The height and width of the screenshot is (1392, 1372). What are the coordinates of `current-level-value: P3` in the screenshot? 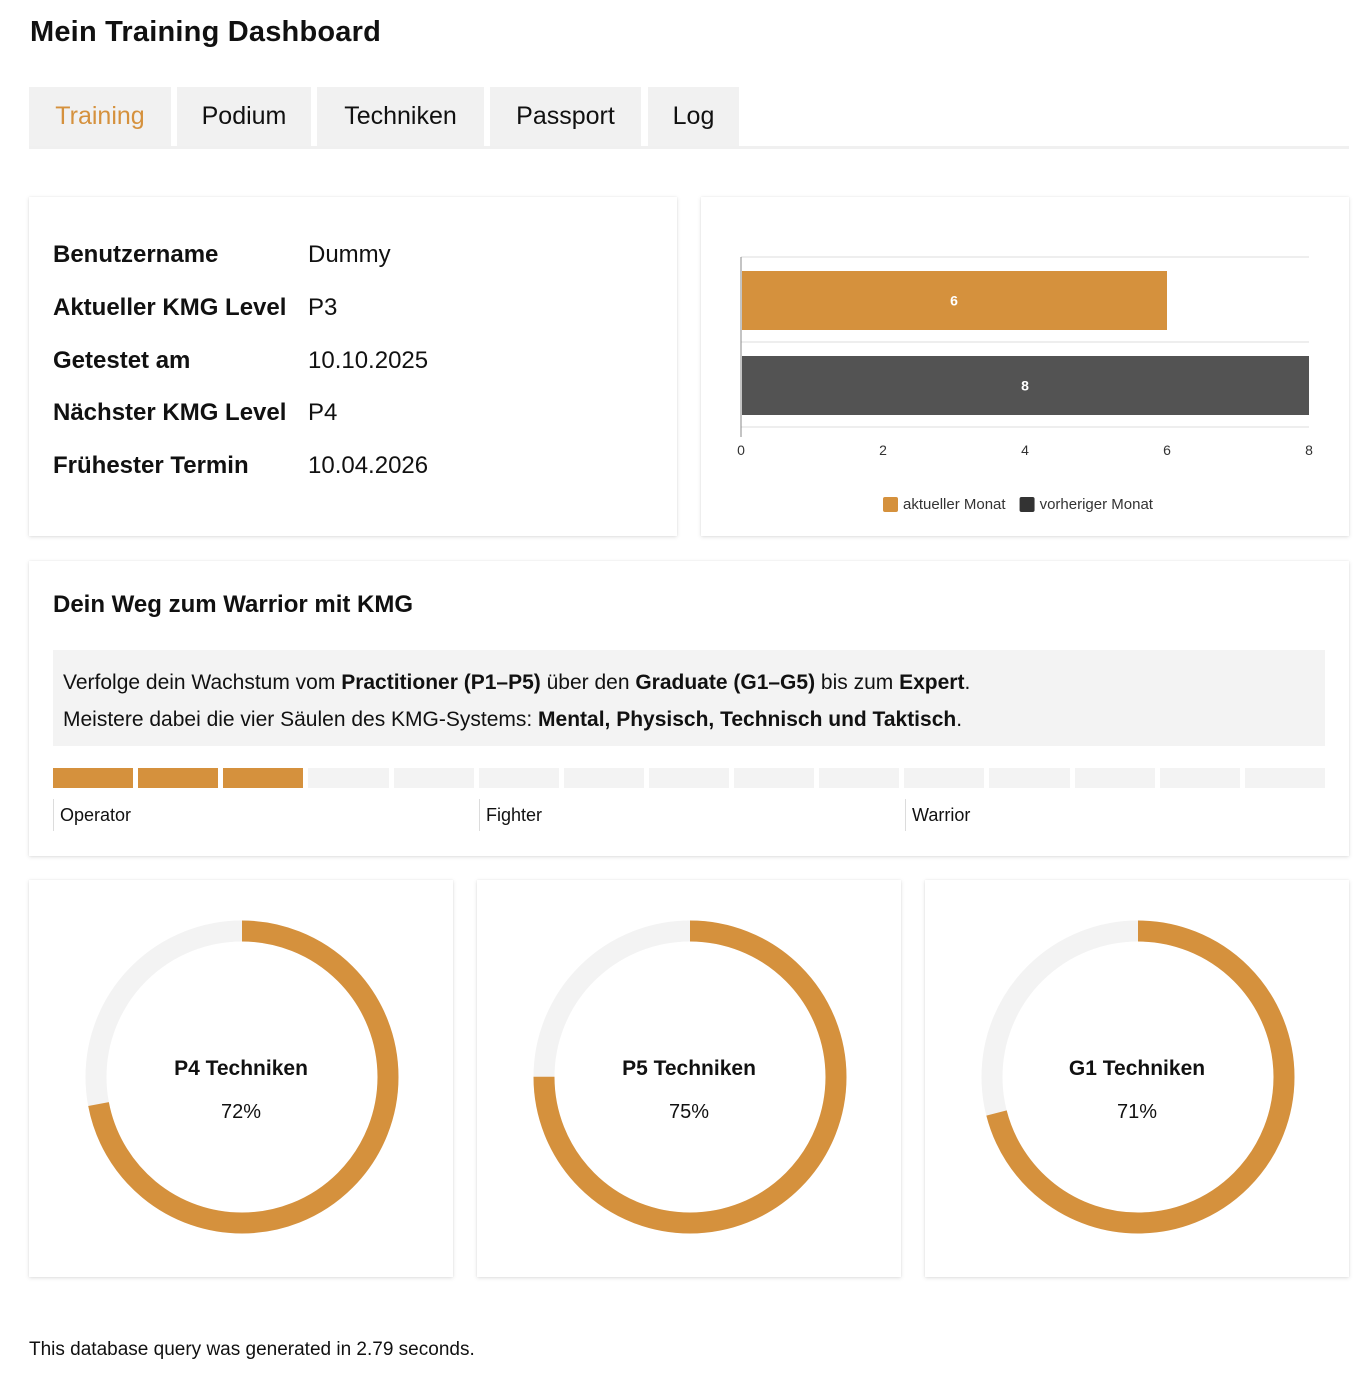 It's located at (323, 307).